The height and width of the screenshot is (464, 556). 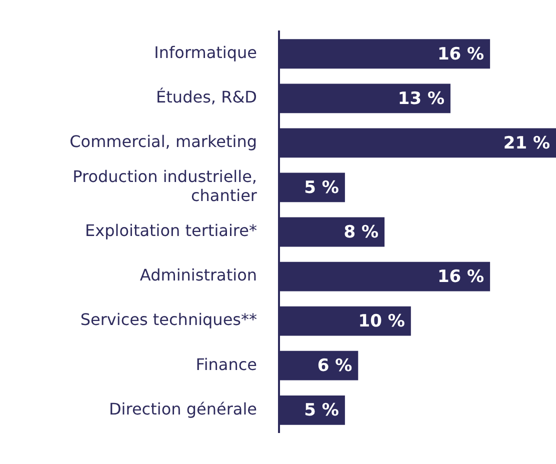 I want to click on data-label: 10 %, so click(x=381, y=321).